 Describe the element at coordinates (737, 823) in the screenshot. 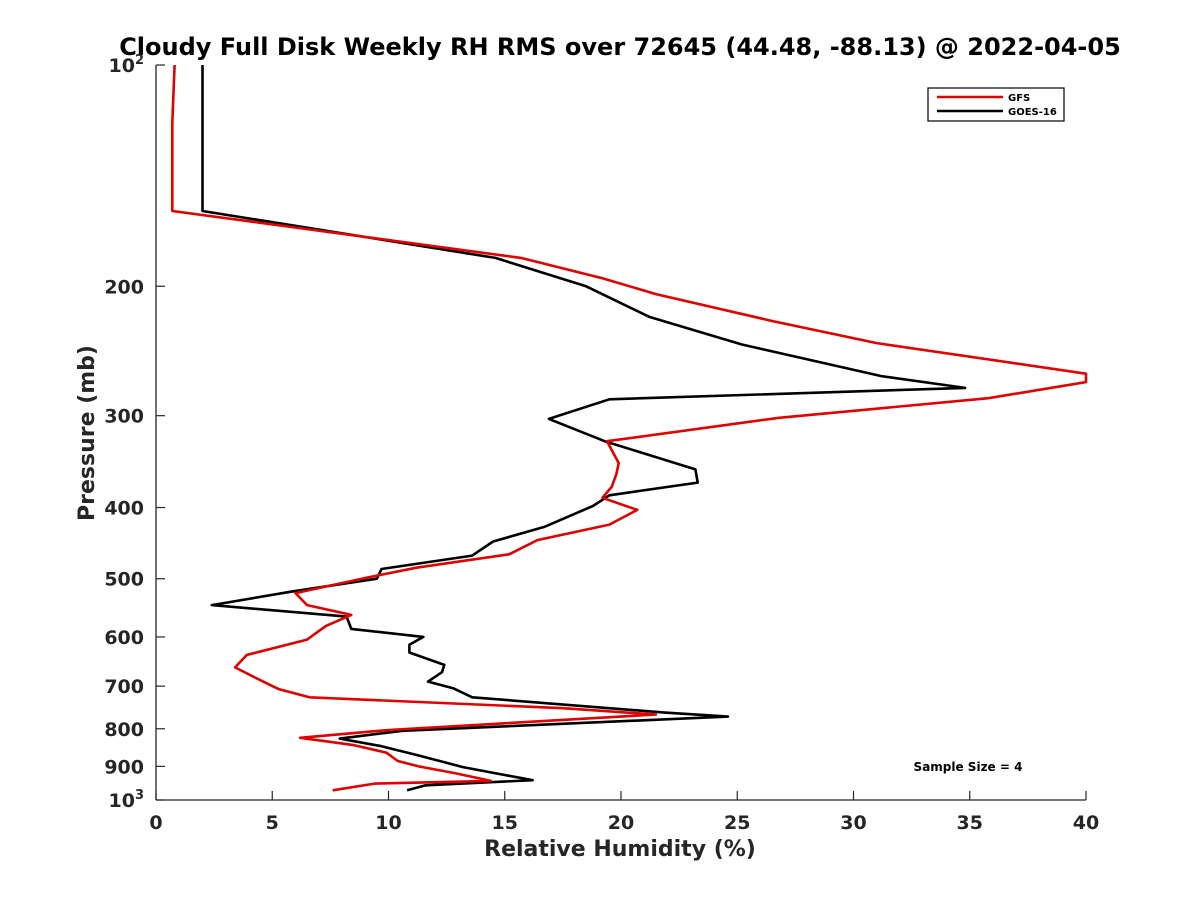

I see `x-tick-label: 25` at that location.